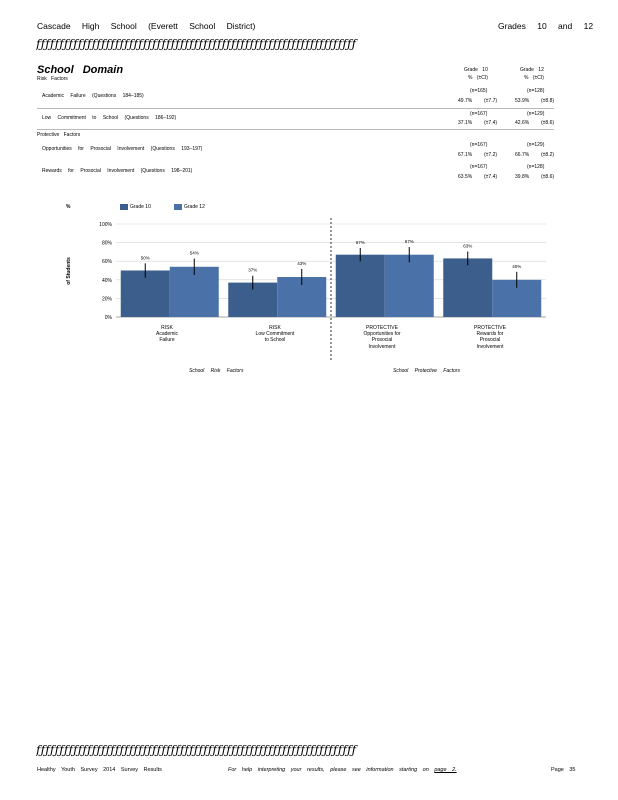 The image size is (618, 800). Describe the element at coordinates (532, 70) in the screenshot. I see `col2-title: Grade 12` at that location.